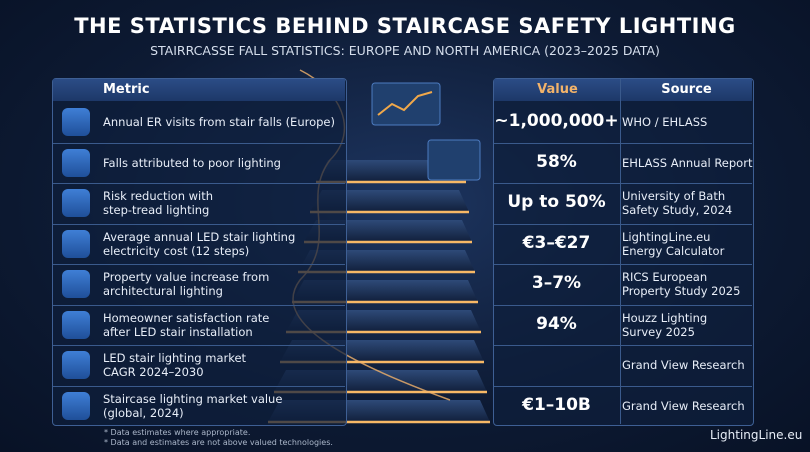  What do you see at coordinates (665, 122) in the screenshot?
I see `text-line: WHO / EHLASS` at bounding box center [665, 122].